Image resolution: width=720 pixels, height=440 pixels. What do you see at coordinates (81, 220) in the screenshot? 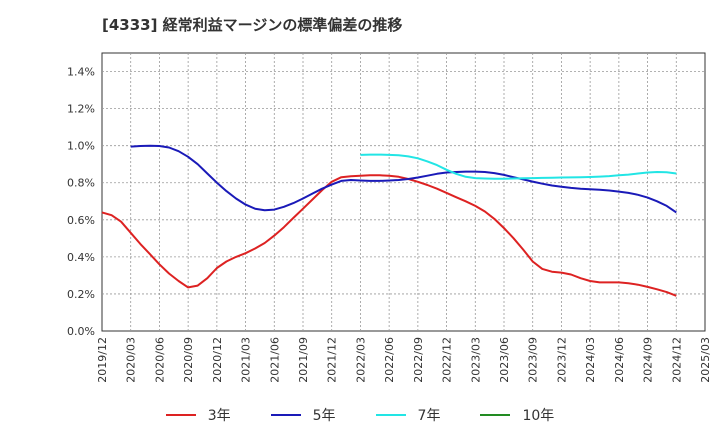
I see `y-tick-label: 0.6%` at bounding box center [81, 220].